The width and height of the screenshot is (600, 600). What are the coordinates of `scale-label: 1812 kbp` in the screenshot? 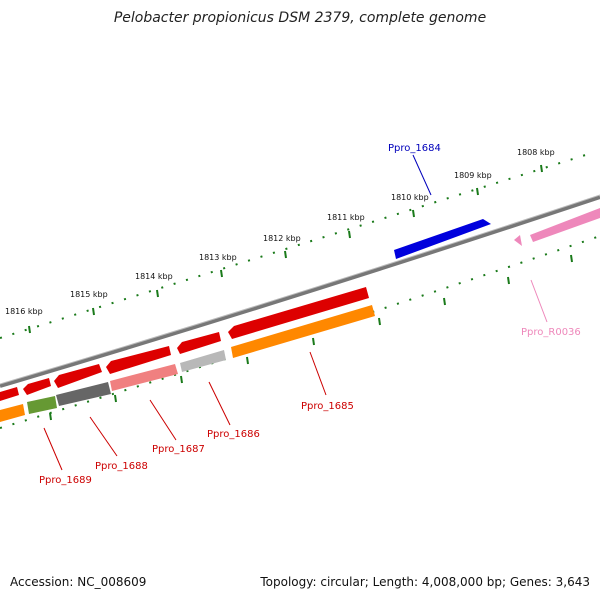 It's located at (282, 238).